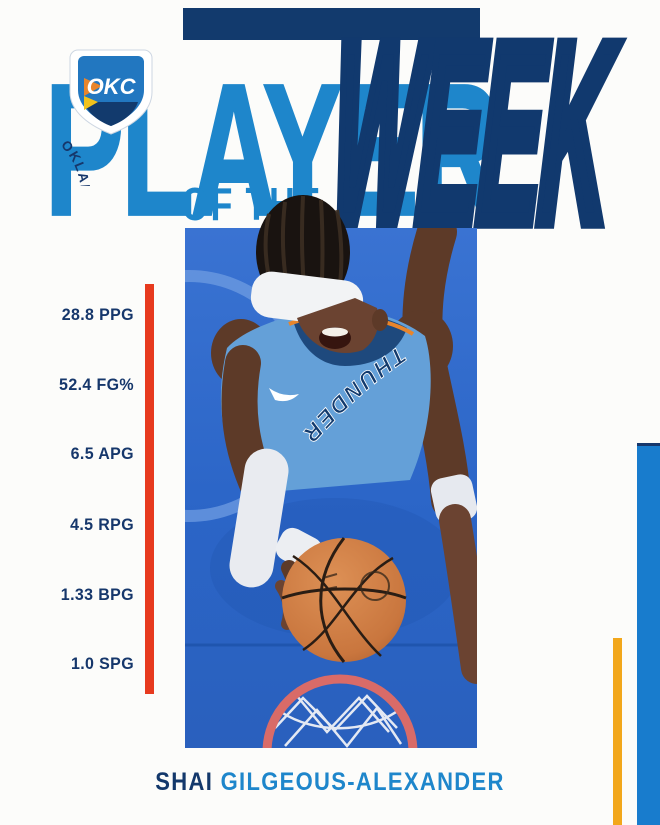 This screenshot has width=660, height=825. I want to click on shield-yellow-accent, so click(91, 103).